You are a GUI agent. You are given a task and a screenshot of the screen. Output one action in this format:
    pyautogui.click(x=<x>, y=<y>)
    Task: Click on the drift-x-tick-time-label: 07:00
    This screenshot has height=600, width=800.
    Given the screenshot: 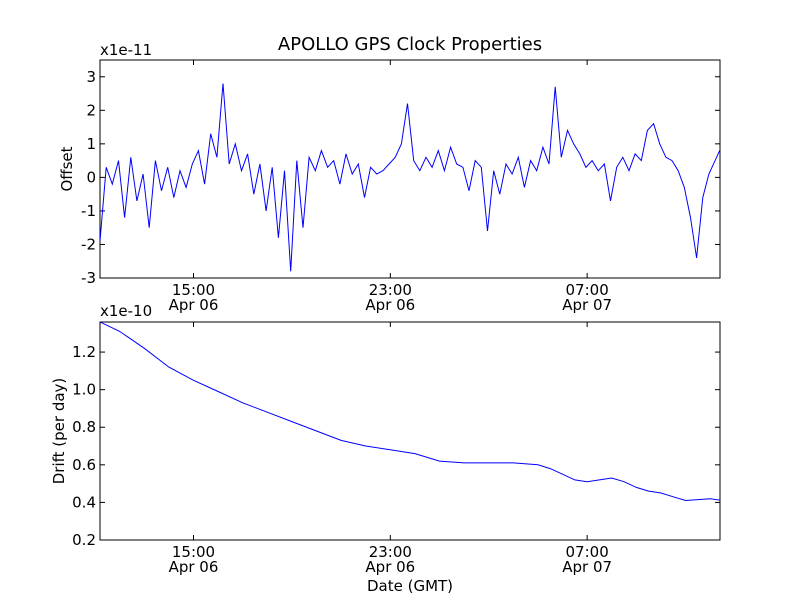 What is the action you would take?
    pyautogui.click(x=587, y=552)
    